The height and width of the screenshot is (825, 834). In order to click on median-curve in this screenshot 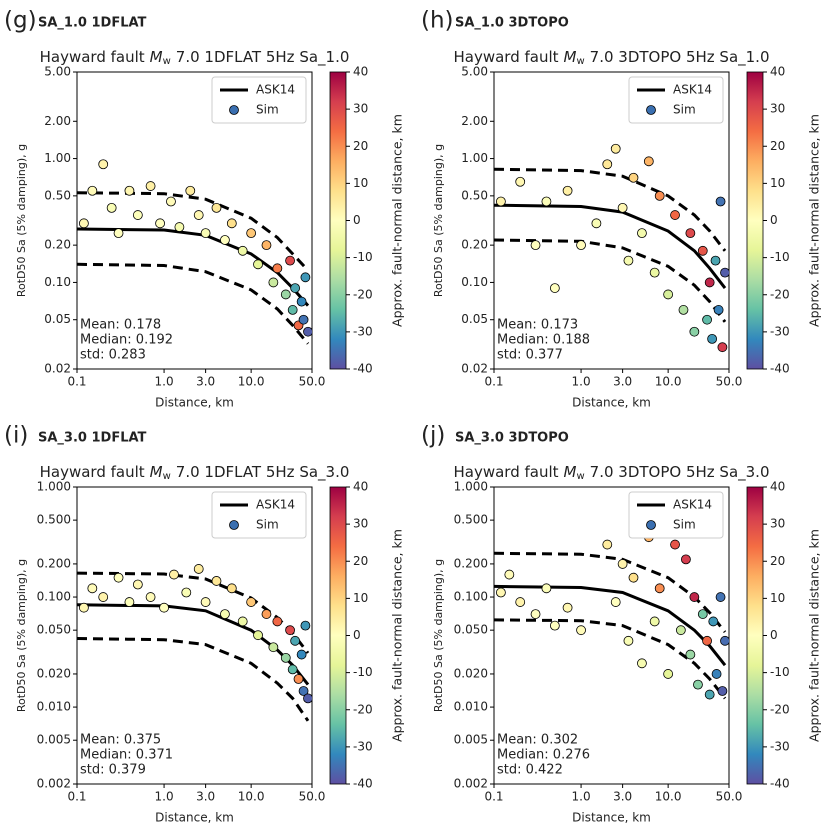, I will do `click(610, 625)`.